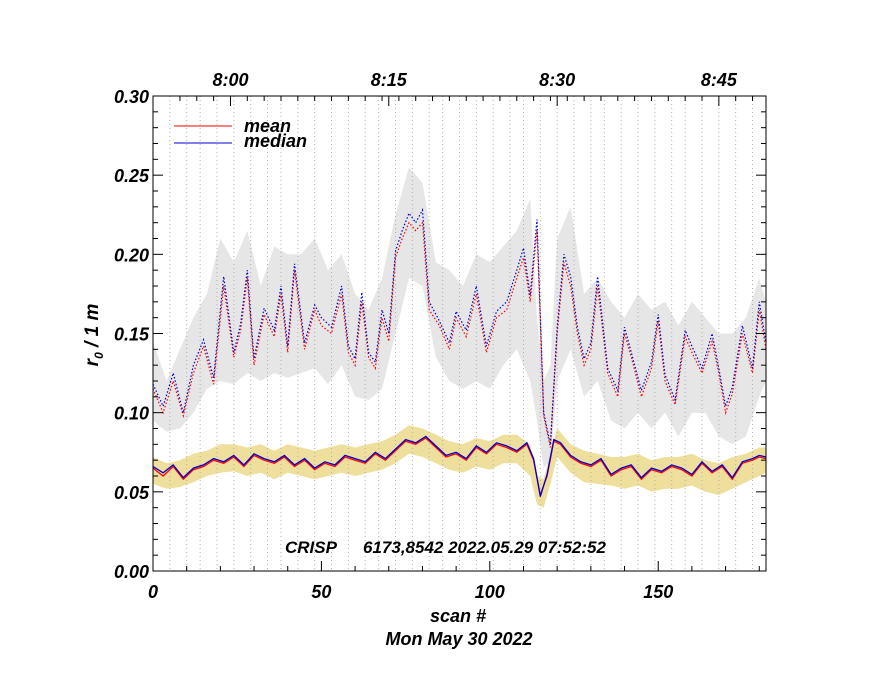 The image size is (880, 680). What do you see at coordinates (719, 80) in the screenshot?
I see `time-tick-label: 8:45` at bounding box center [719, 80].